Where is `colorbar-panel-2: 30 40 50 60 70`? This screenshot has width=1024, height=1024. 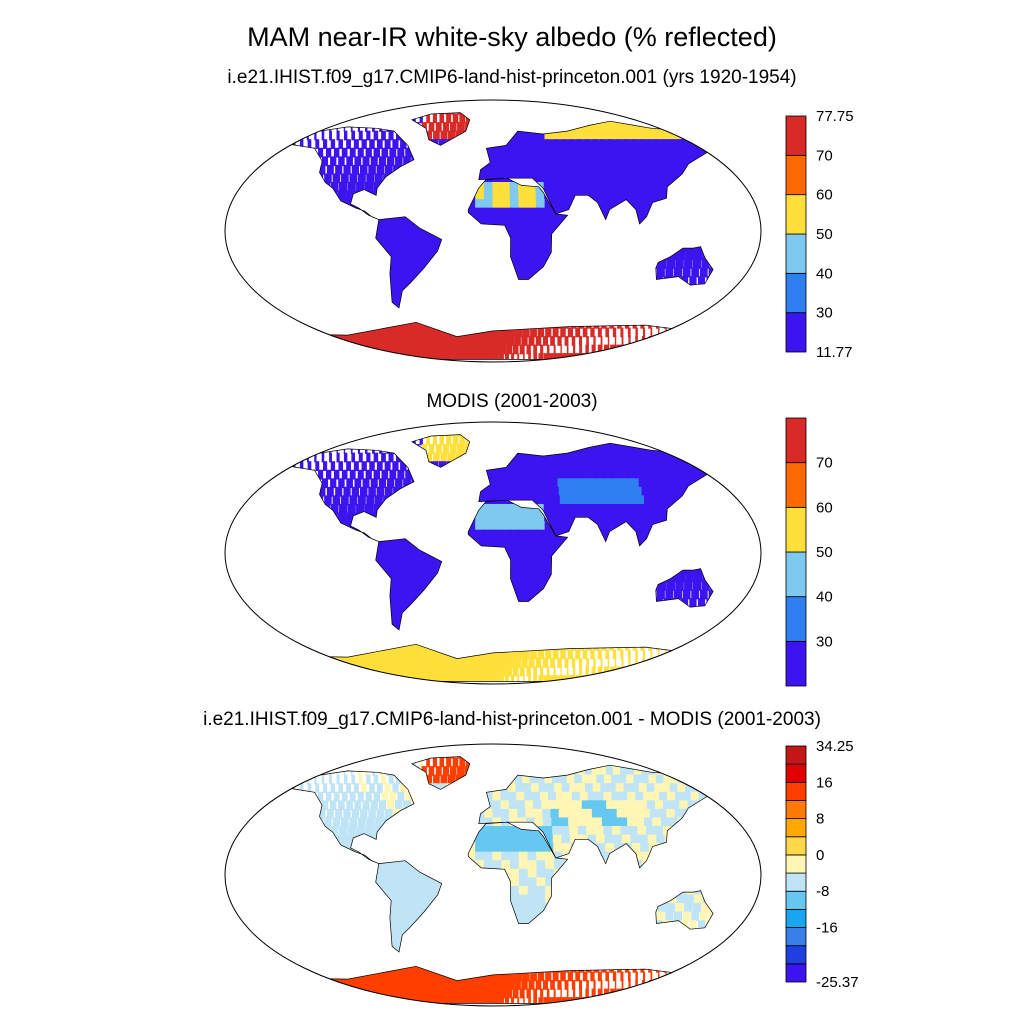 colorbar-panel-2: 30 40 50 60 70 is located at coordinates (809, 552).